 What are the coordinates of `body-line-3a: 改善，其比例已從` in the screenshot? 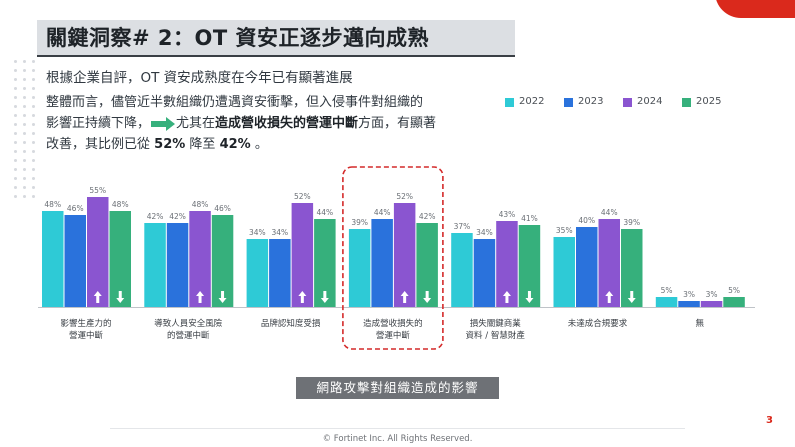 It's located at (98, 144).